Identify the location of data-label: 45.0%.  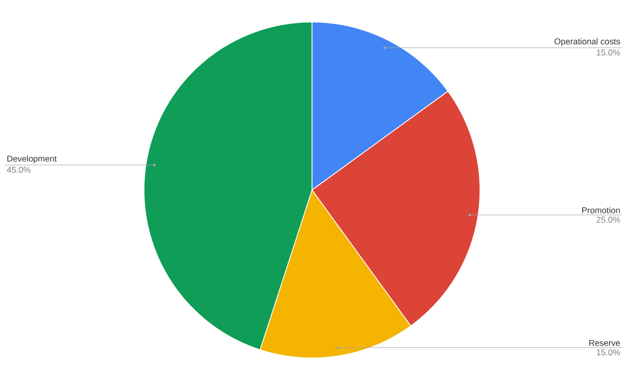
(18, 169).